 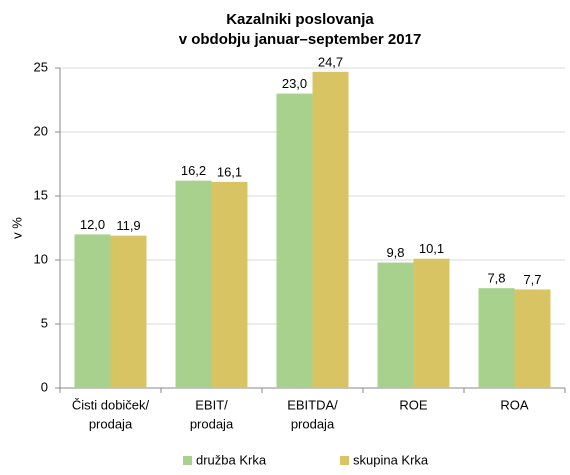 I want to click on x-tick-label: EBIT/, so click(x=211, y=404).